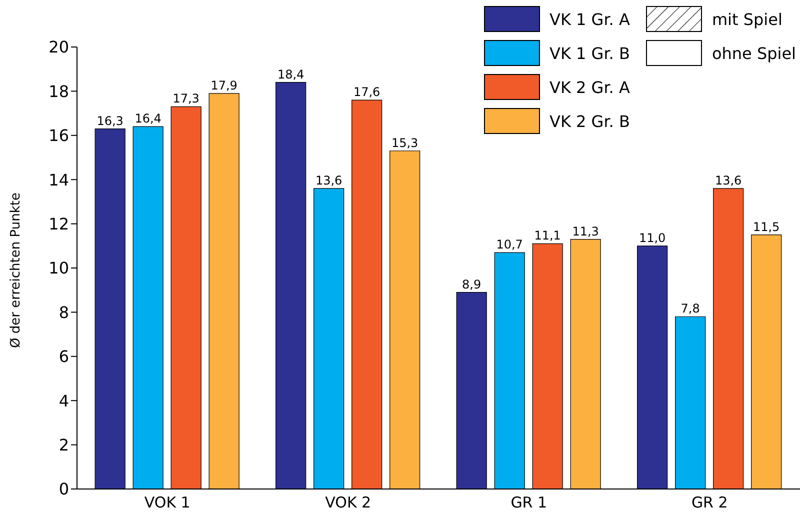  Describe the element at coordinates (63, 400) in the screenshot. I see `y-tick-label: 4` at that location.